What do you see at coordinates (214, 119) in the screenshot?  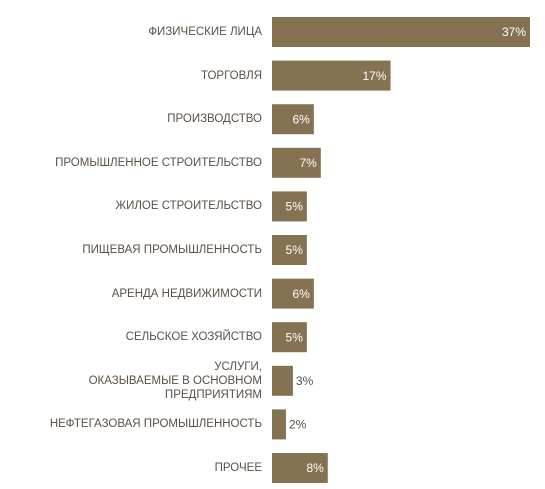 I see `category-label: ПРОИЗВОДСТВО` at bounding box center [214, 119].